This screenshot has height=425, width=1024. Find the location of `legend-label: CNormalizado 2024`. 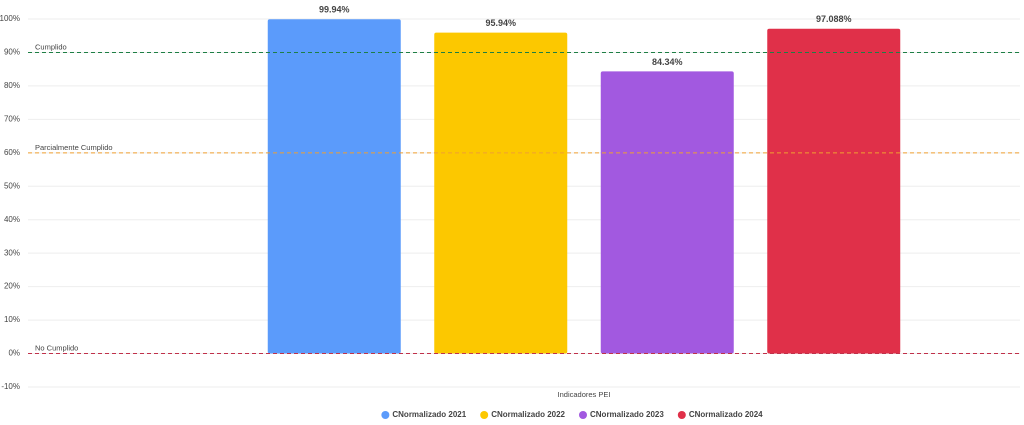

legend-label: CNormalizado 2024 is located at coordinates (726, 414).